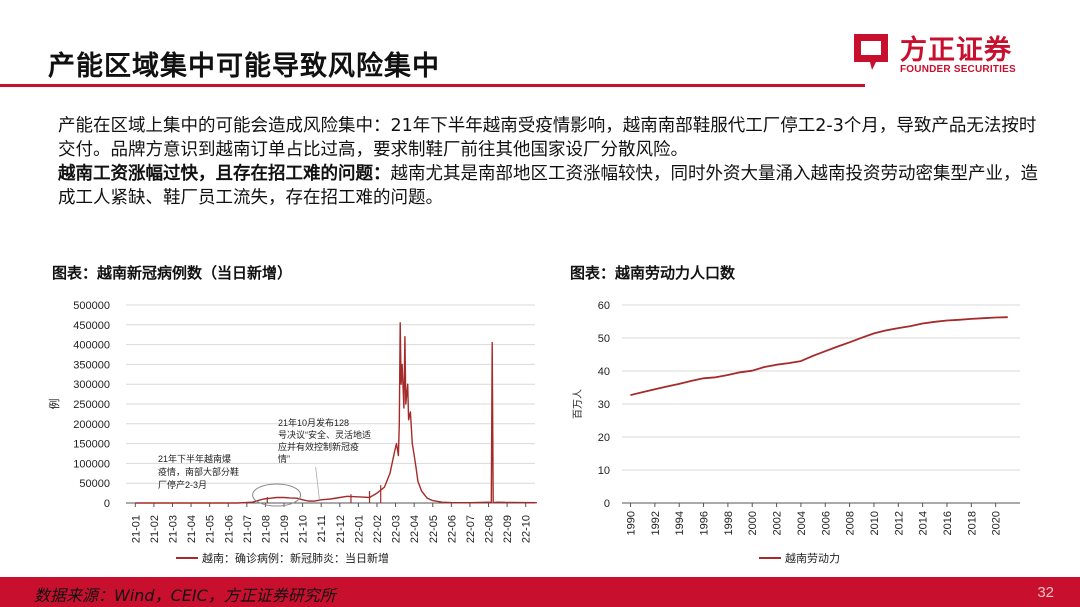  What do you see at coordinates (91, 405) in the screenshot?
I see `y-tick-label: 250000` at bounding box center [91, 405].